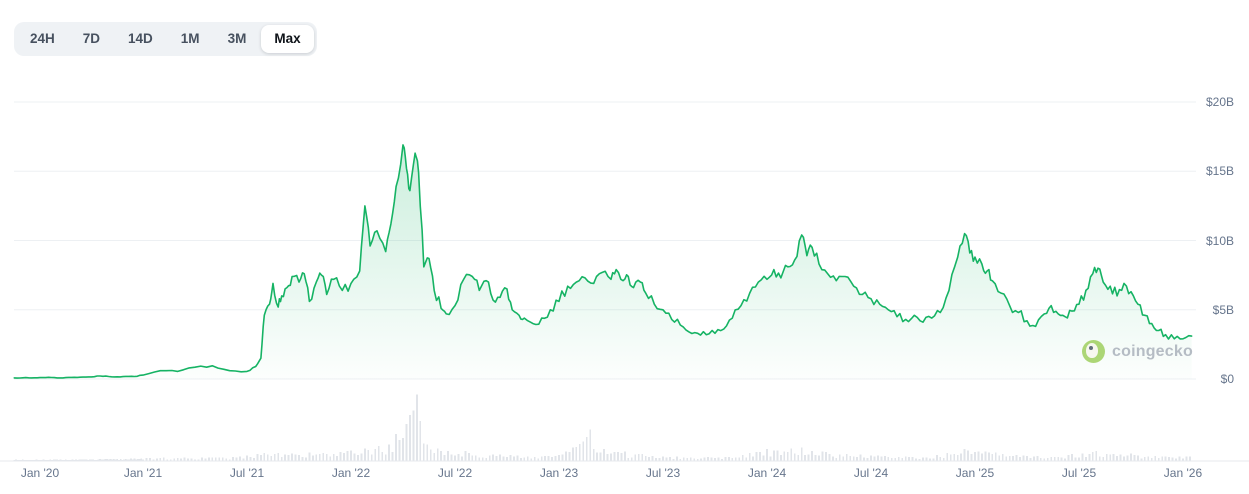 The height and width of the screenshot is (494, 1249). Describe the element at coordinates (140, 39) in the screenshot. I see `timeframe-button-14d: 14D` at that location.